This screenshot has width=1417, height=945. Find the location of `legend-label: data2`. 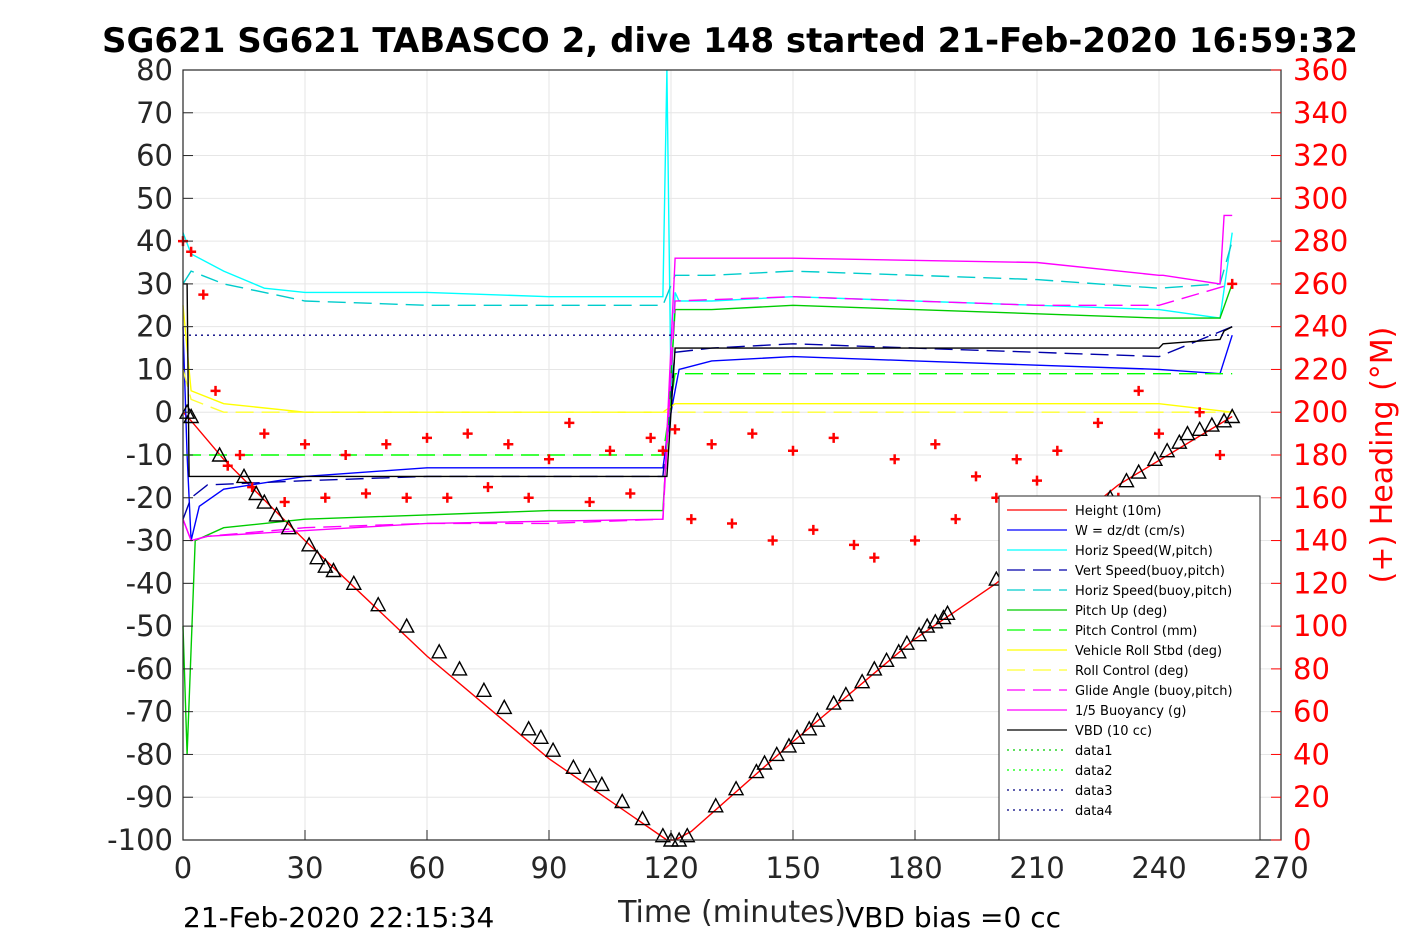

legend-label: data2 is located at coordinates (1094, 771).